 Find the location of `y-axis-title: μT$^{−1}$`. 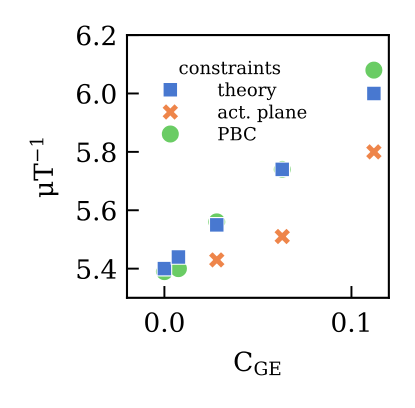

y-axis-title: μT$^{−1}$ is located at coordinates (44, 168).